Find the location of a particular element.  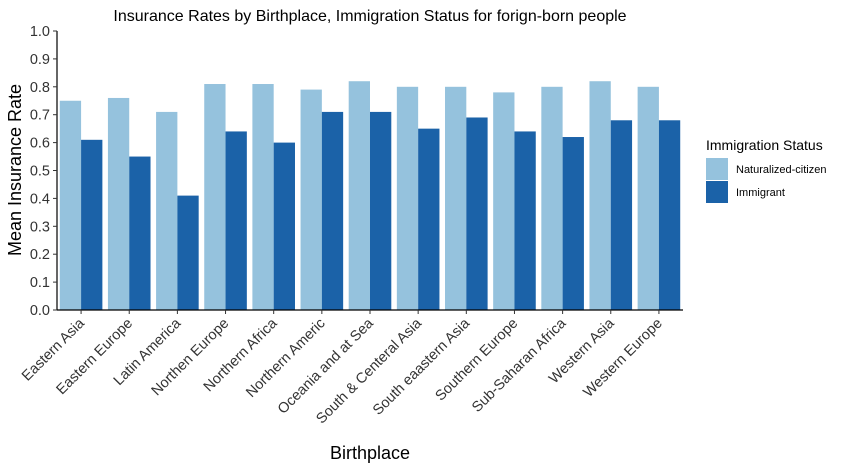

y-tick-label: 0.1 is located at coordinates (40, 283).